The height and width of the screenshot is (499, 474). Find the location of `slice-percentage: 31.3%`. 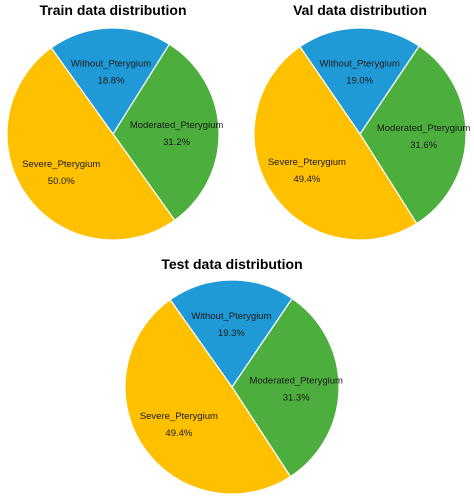

slice-percentage: 31.3% is located at coordinates (296, 398).